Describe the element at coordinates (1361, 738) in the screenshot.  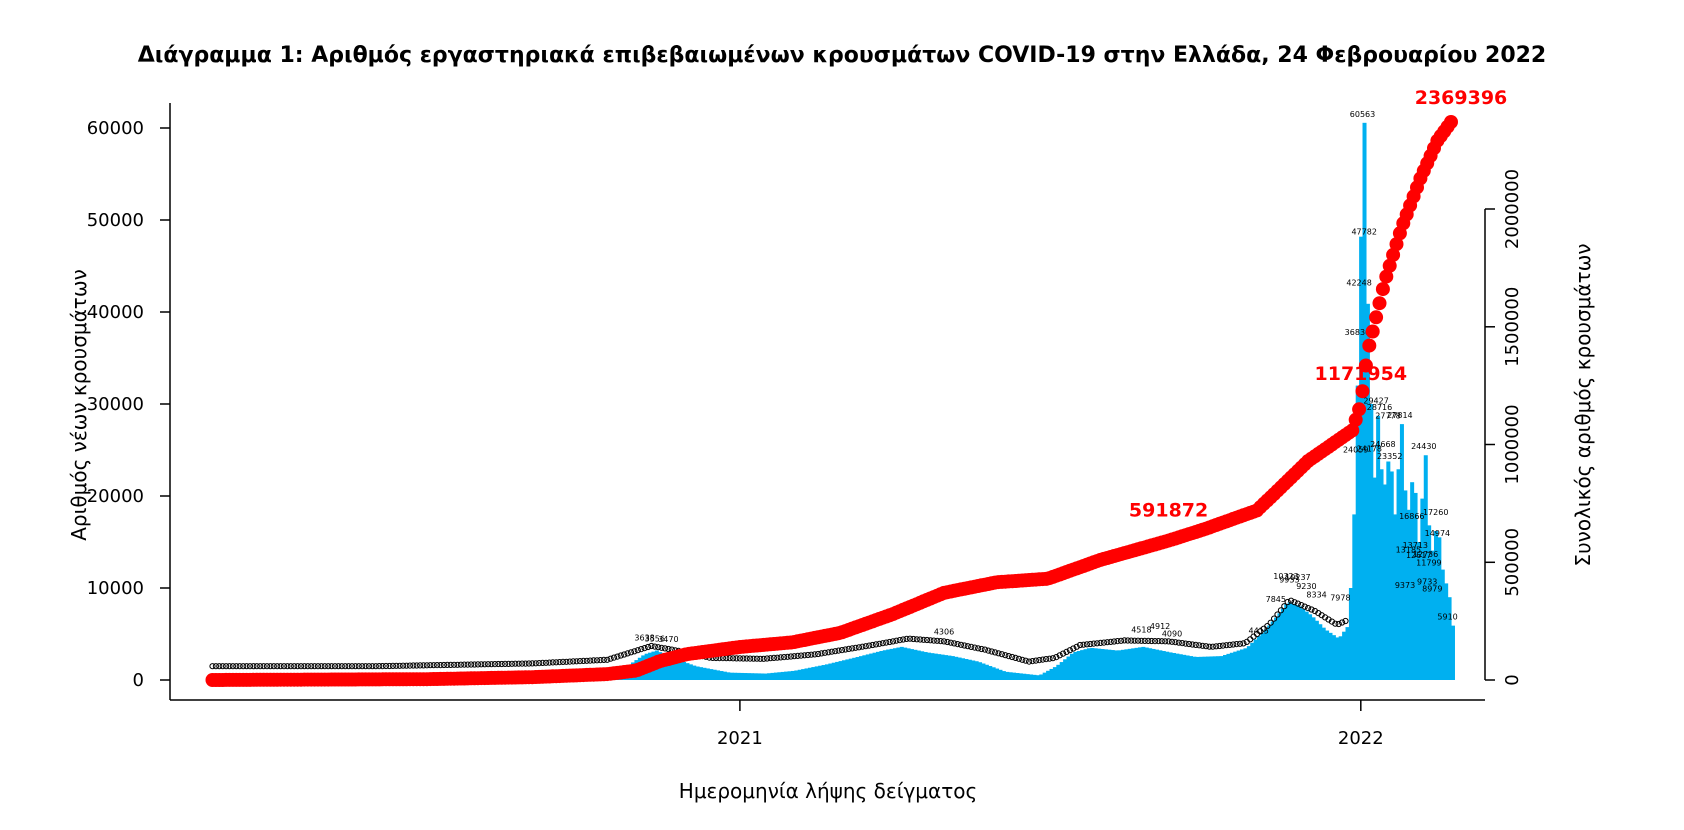
I see `x-tick-label: 2022` at that location.